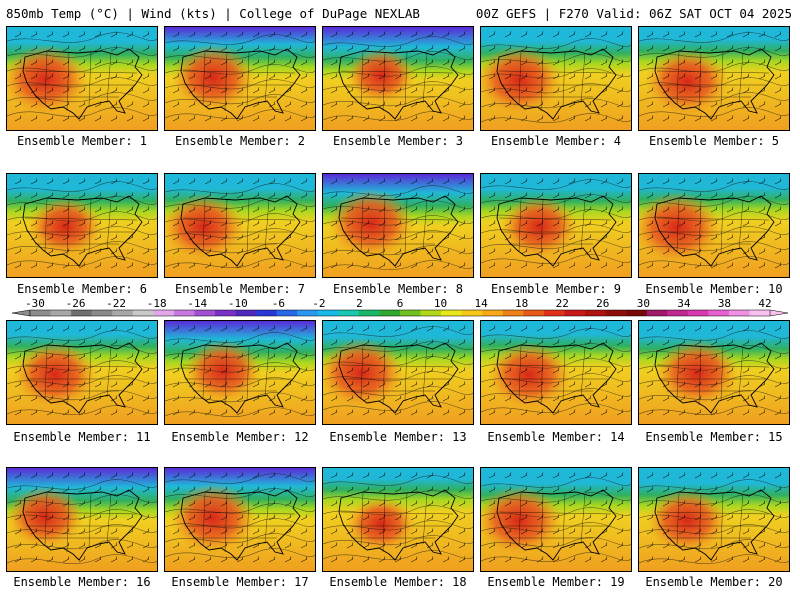 This screenshot has height=600, width=800. I want to click on colorbar-tick-label: -6, so click(278, 303).